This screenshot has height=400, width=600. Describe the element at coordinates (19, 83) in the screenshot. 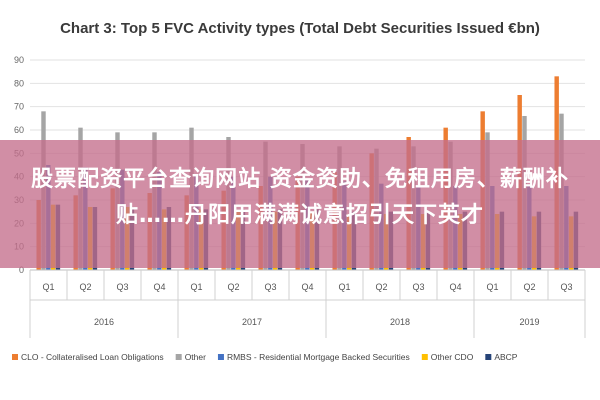

I see `y-tick-label: 80` at that location.